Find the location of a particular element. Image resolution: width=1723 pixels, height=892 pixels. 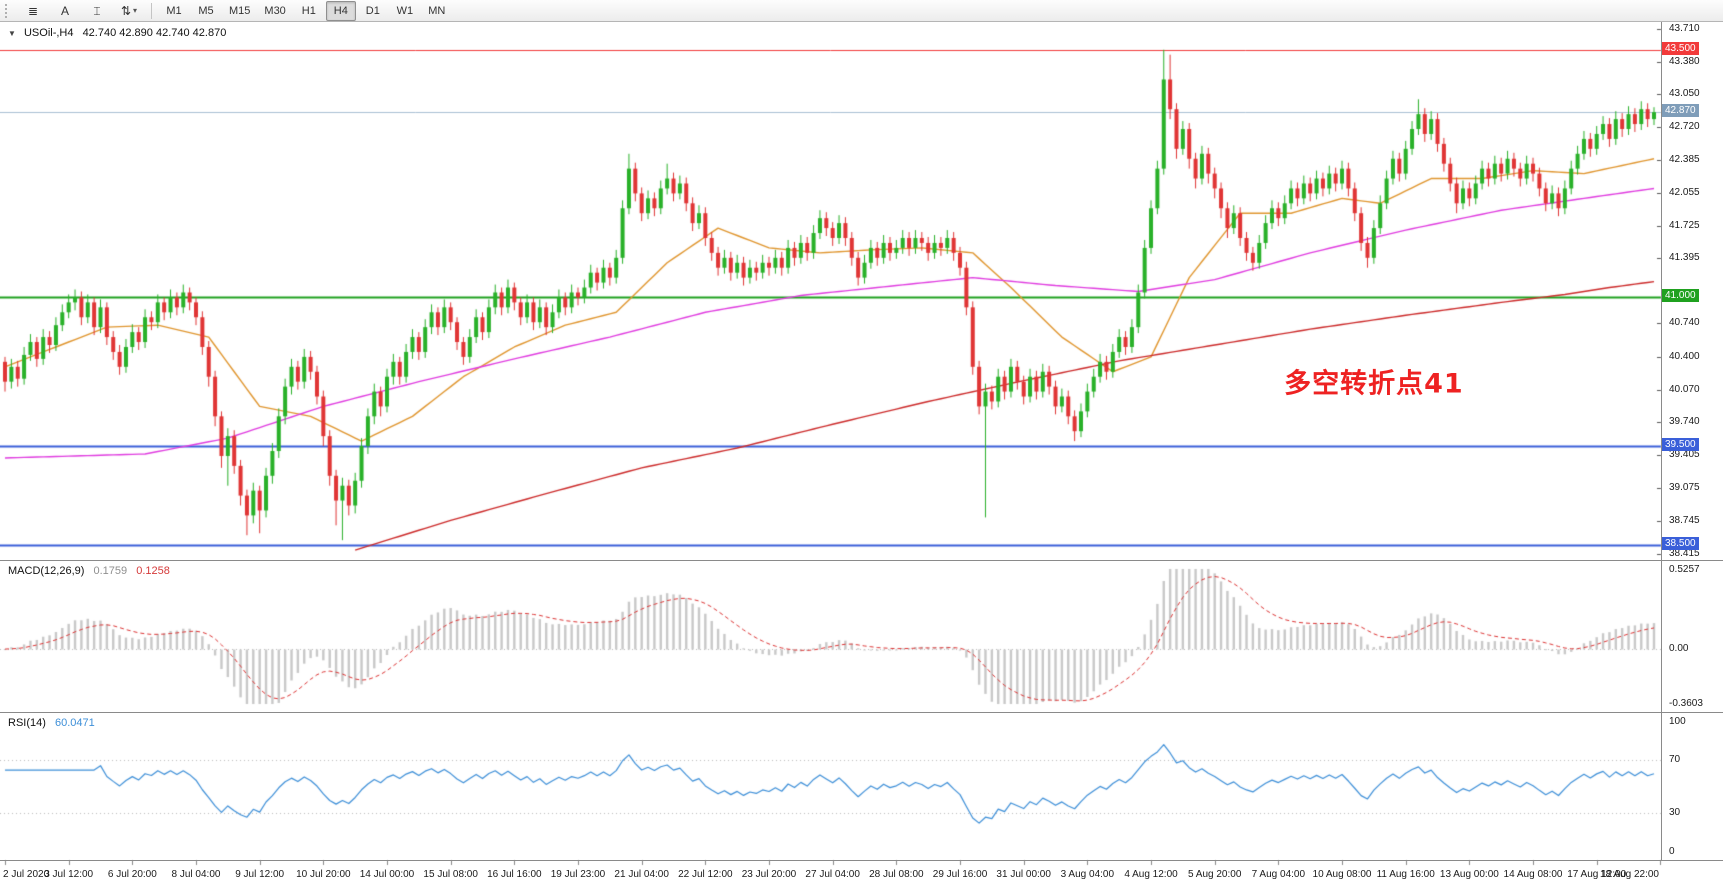

price-tick-label: 41.395 is located at coordinates (1684, 258).